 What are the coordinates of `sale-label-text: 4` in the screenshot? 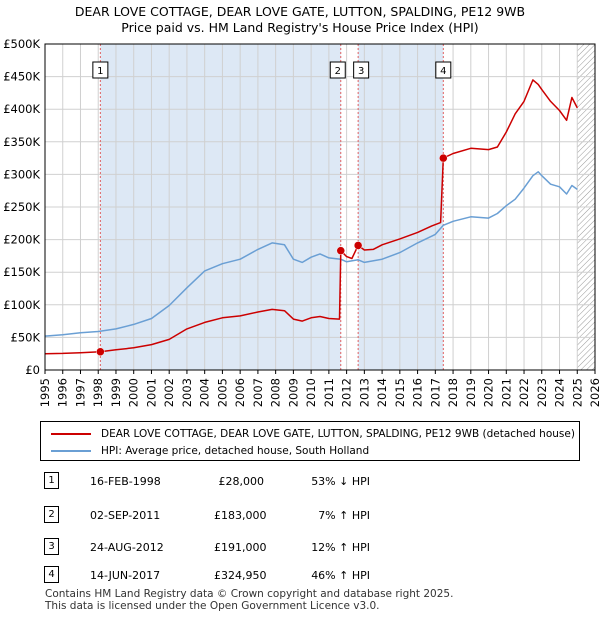 It's located at (443, 71).